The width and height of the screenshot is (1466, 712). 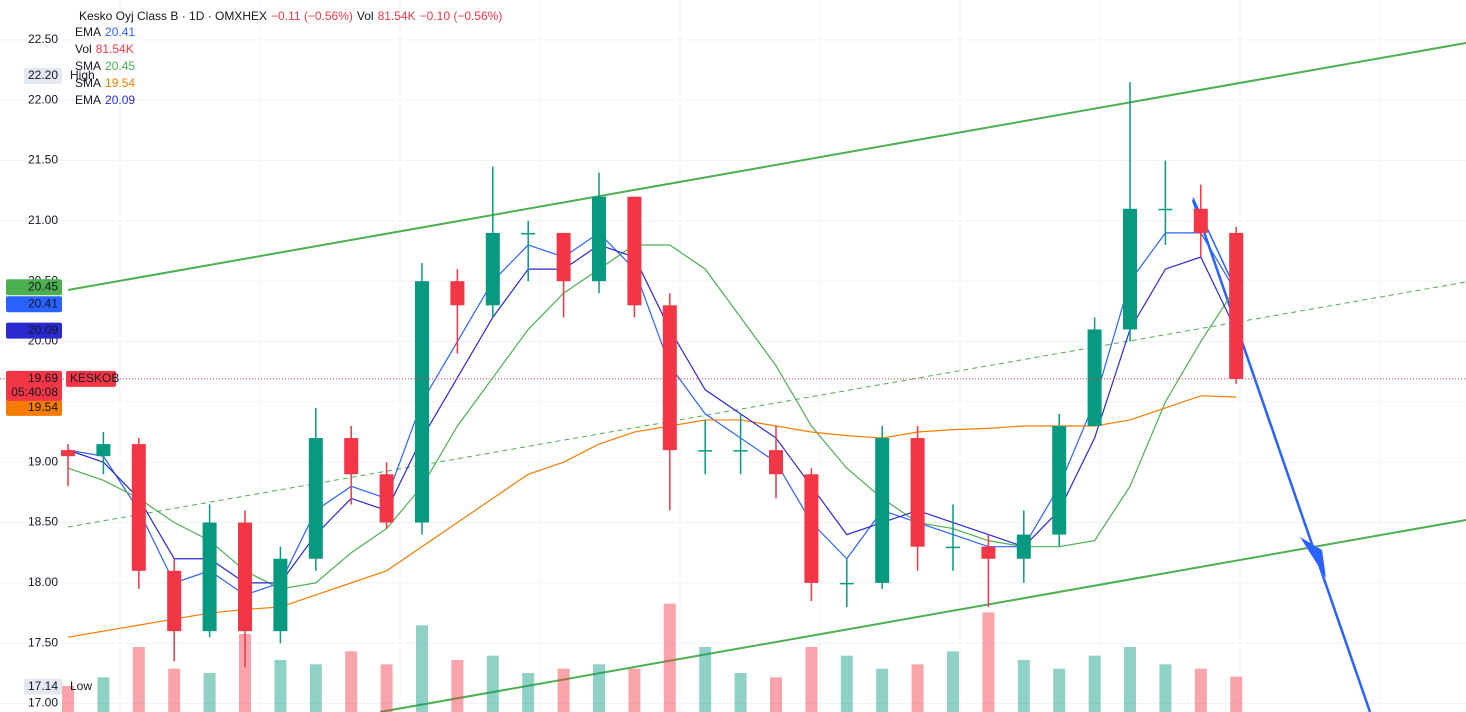 I want to click on legend-name: SMA, so click(x=88, y=83).